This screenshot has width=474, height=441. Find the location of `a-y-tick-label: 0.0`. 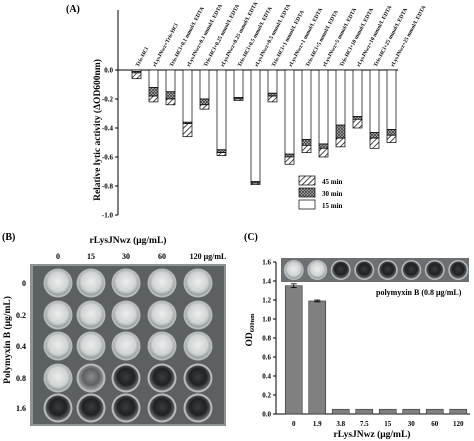

a-y-tick-label: 0.0 is located at coordinates (108, 71).